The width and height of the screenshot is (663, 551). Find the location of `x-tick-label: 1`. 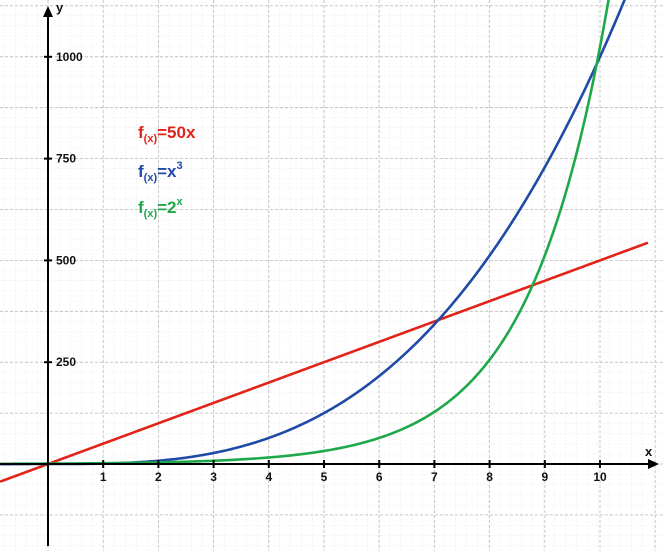

x-tick-label: 1 is located at coordinates (103, 477).